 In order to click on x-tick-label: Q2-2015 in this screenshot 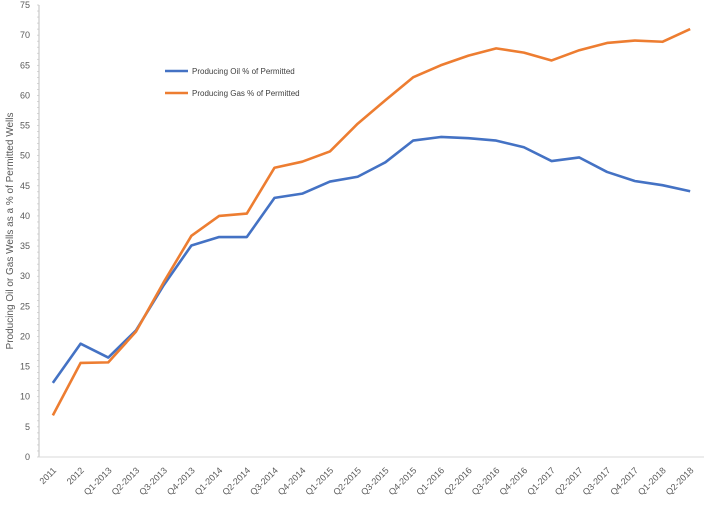, I will do `click(347, 481)`.